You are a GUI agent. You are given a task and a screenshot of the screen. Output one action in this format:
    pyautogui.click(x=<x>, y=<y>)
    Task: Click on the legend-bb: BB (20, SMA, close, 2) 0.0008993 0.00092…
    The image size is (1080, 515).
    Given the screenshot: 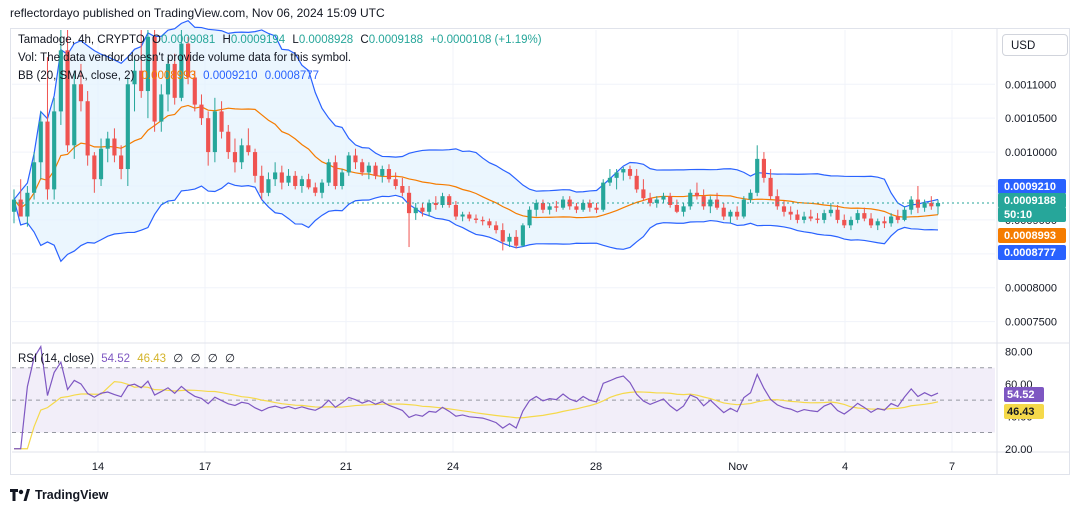 What is the action you would take?
    pyautogui.click(x=170, y=76)
    